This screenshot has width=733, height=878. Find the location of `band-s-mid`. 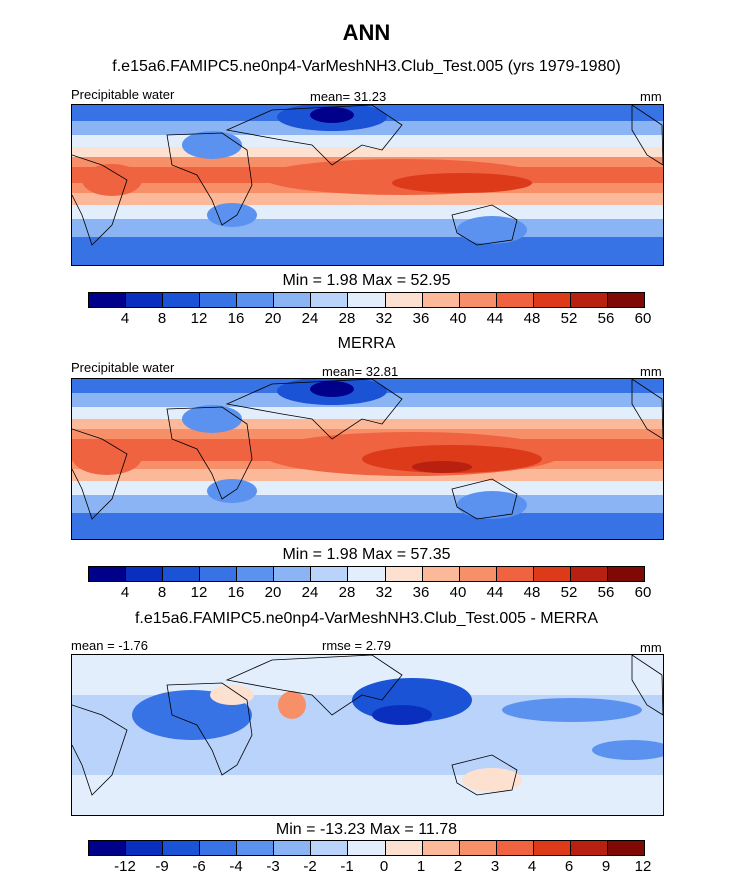

band-s-mid is located at coordinates (367, 504).